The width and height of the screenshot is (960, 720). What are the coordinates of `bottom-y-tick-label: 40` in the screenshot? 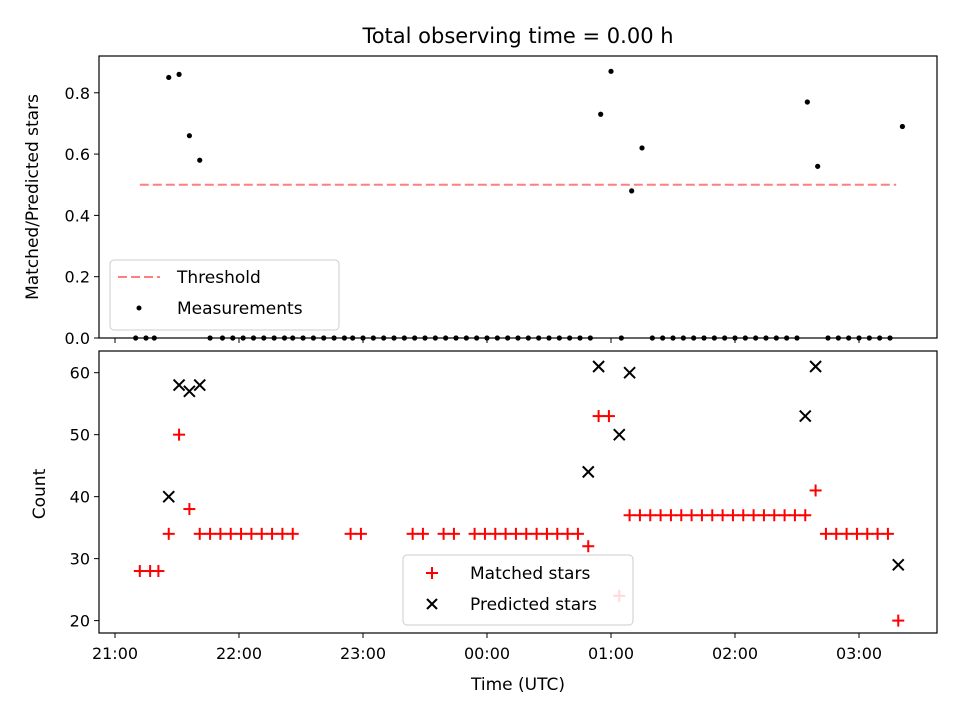 It's located at (80, 497).